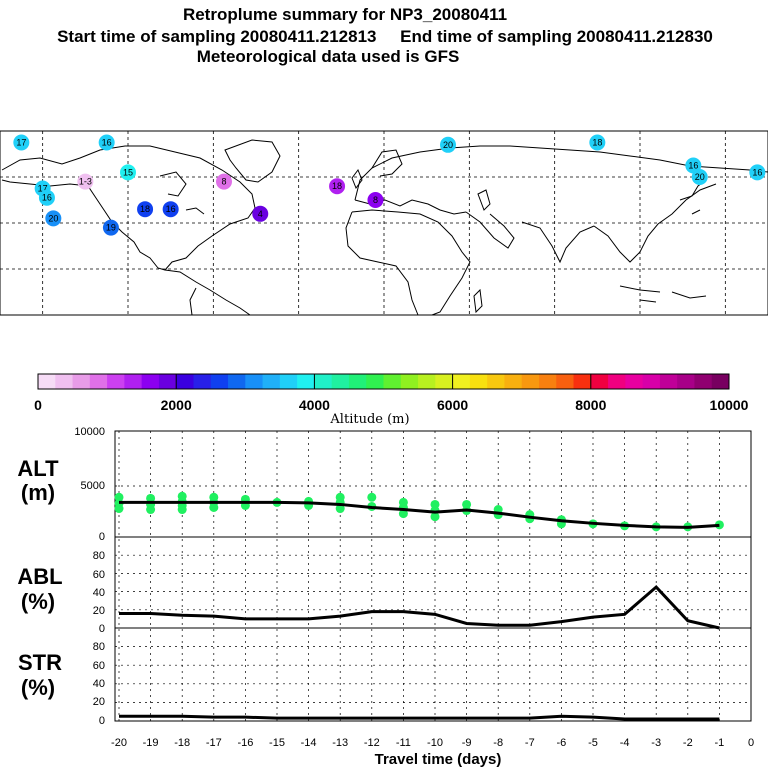 Image resolution: width=768 pixels, height=768 pixels. Describe the element at coordinates (530, 743) in the screenshot. I see `x-tick-label: -7` at that location.